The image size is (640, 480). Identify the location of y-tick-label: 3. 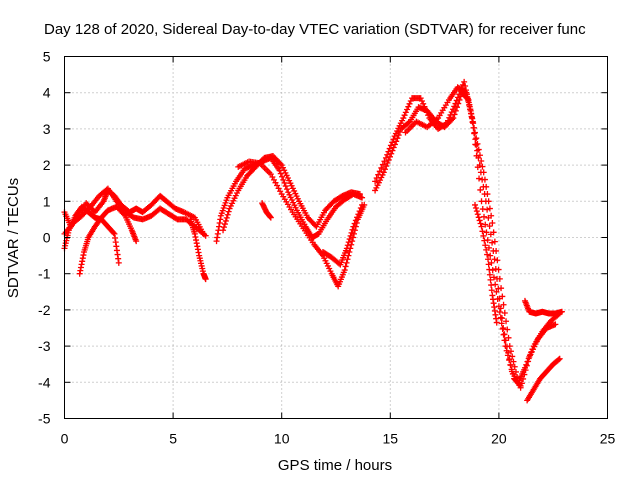
(47, 129).